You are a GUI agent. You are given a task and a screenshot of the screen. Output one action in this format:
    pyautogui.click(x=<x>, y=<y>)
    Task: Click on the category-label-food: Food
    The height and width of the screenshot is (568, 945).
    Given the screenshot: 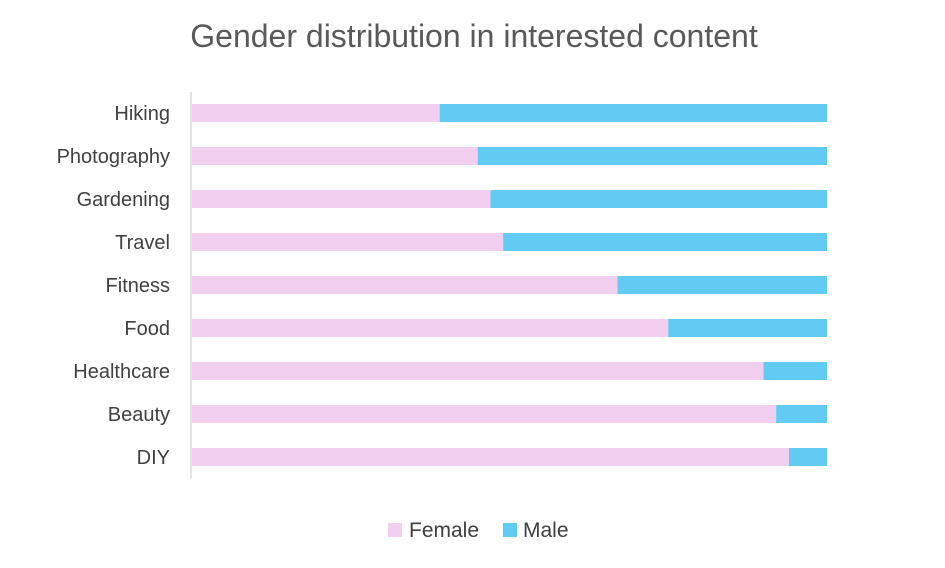 What is the action you would take?
    pyautogui.click(x=147, y=329)
    